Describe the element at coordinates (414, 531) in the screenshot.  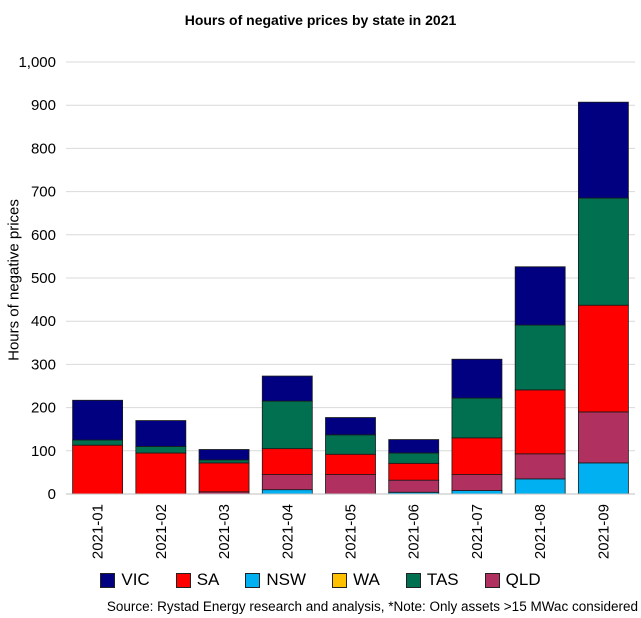
I see `x-tick-label: 2021-06` at that location.